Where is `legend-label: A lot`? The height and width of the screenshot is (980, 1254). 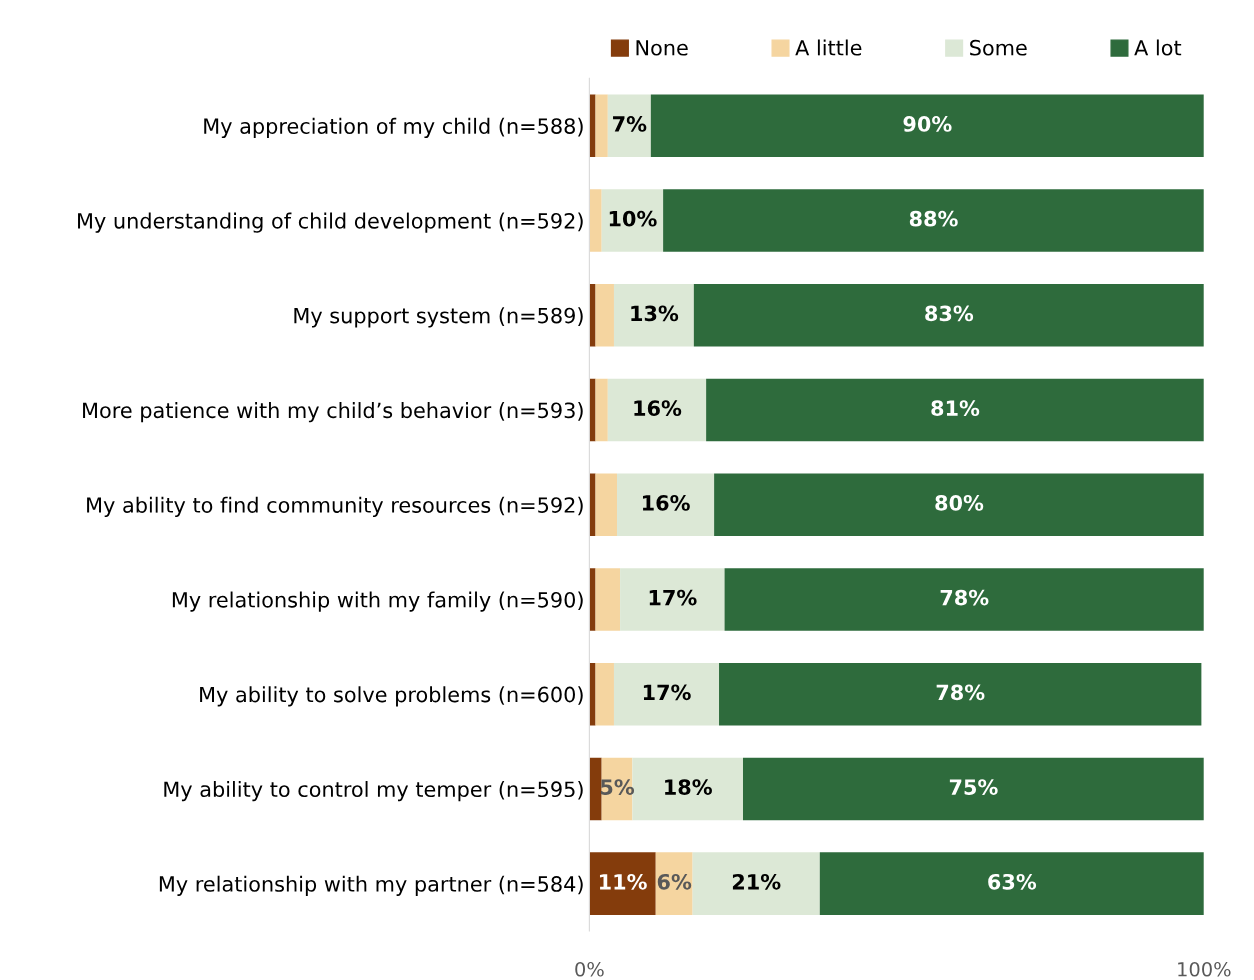
legend-label: A lot is located at coordinates (1158, 47).